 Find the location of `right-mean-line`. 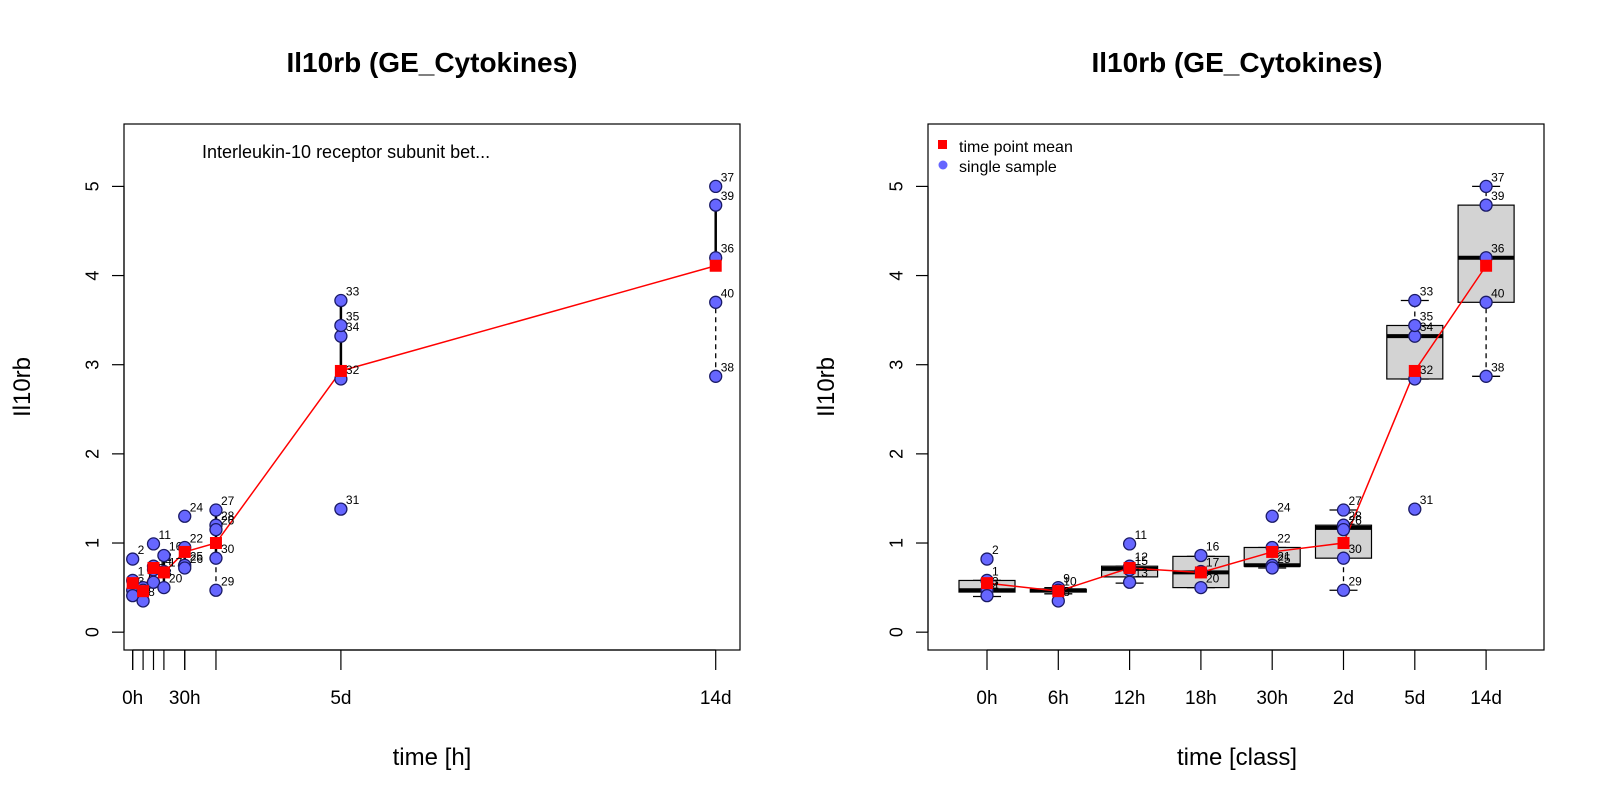

right-mean-line is located at coordinates (1236, 428).